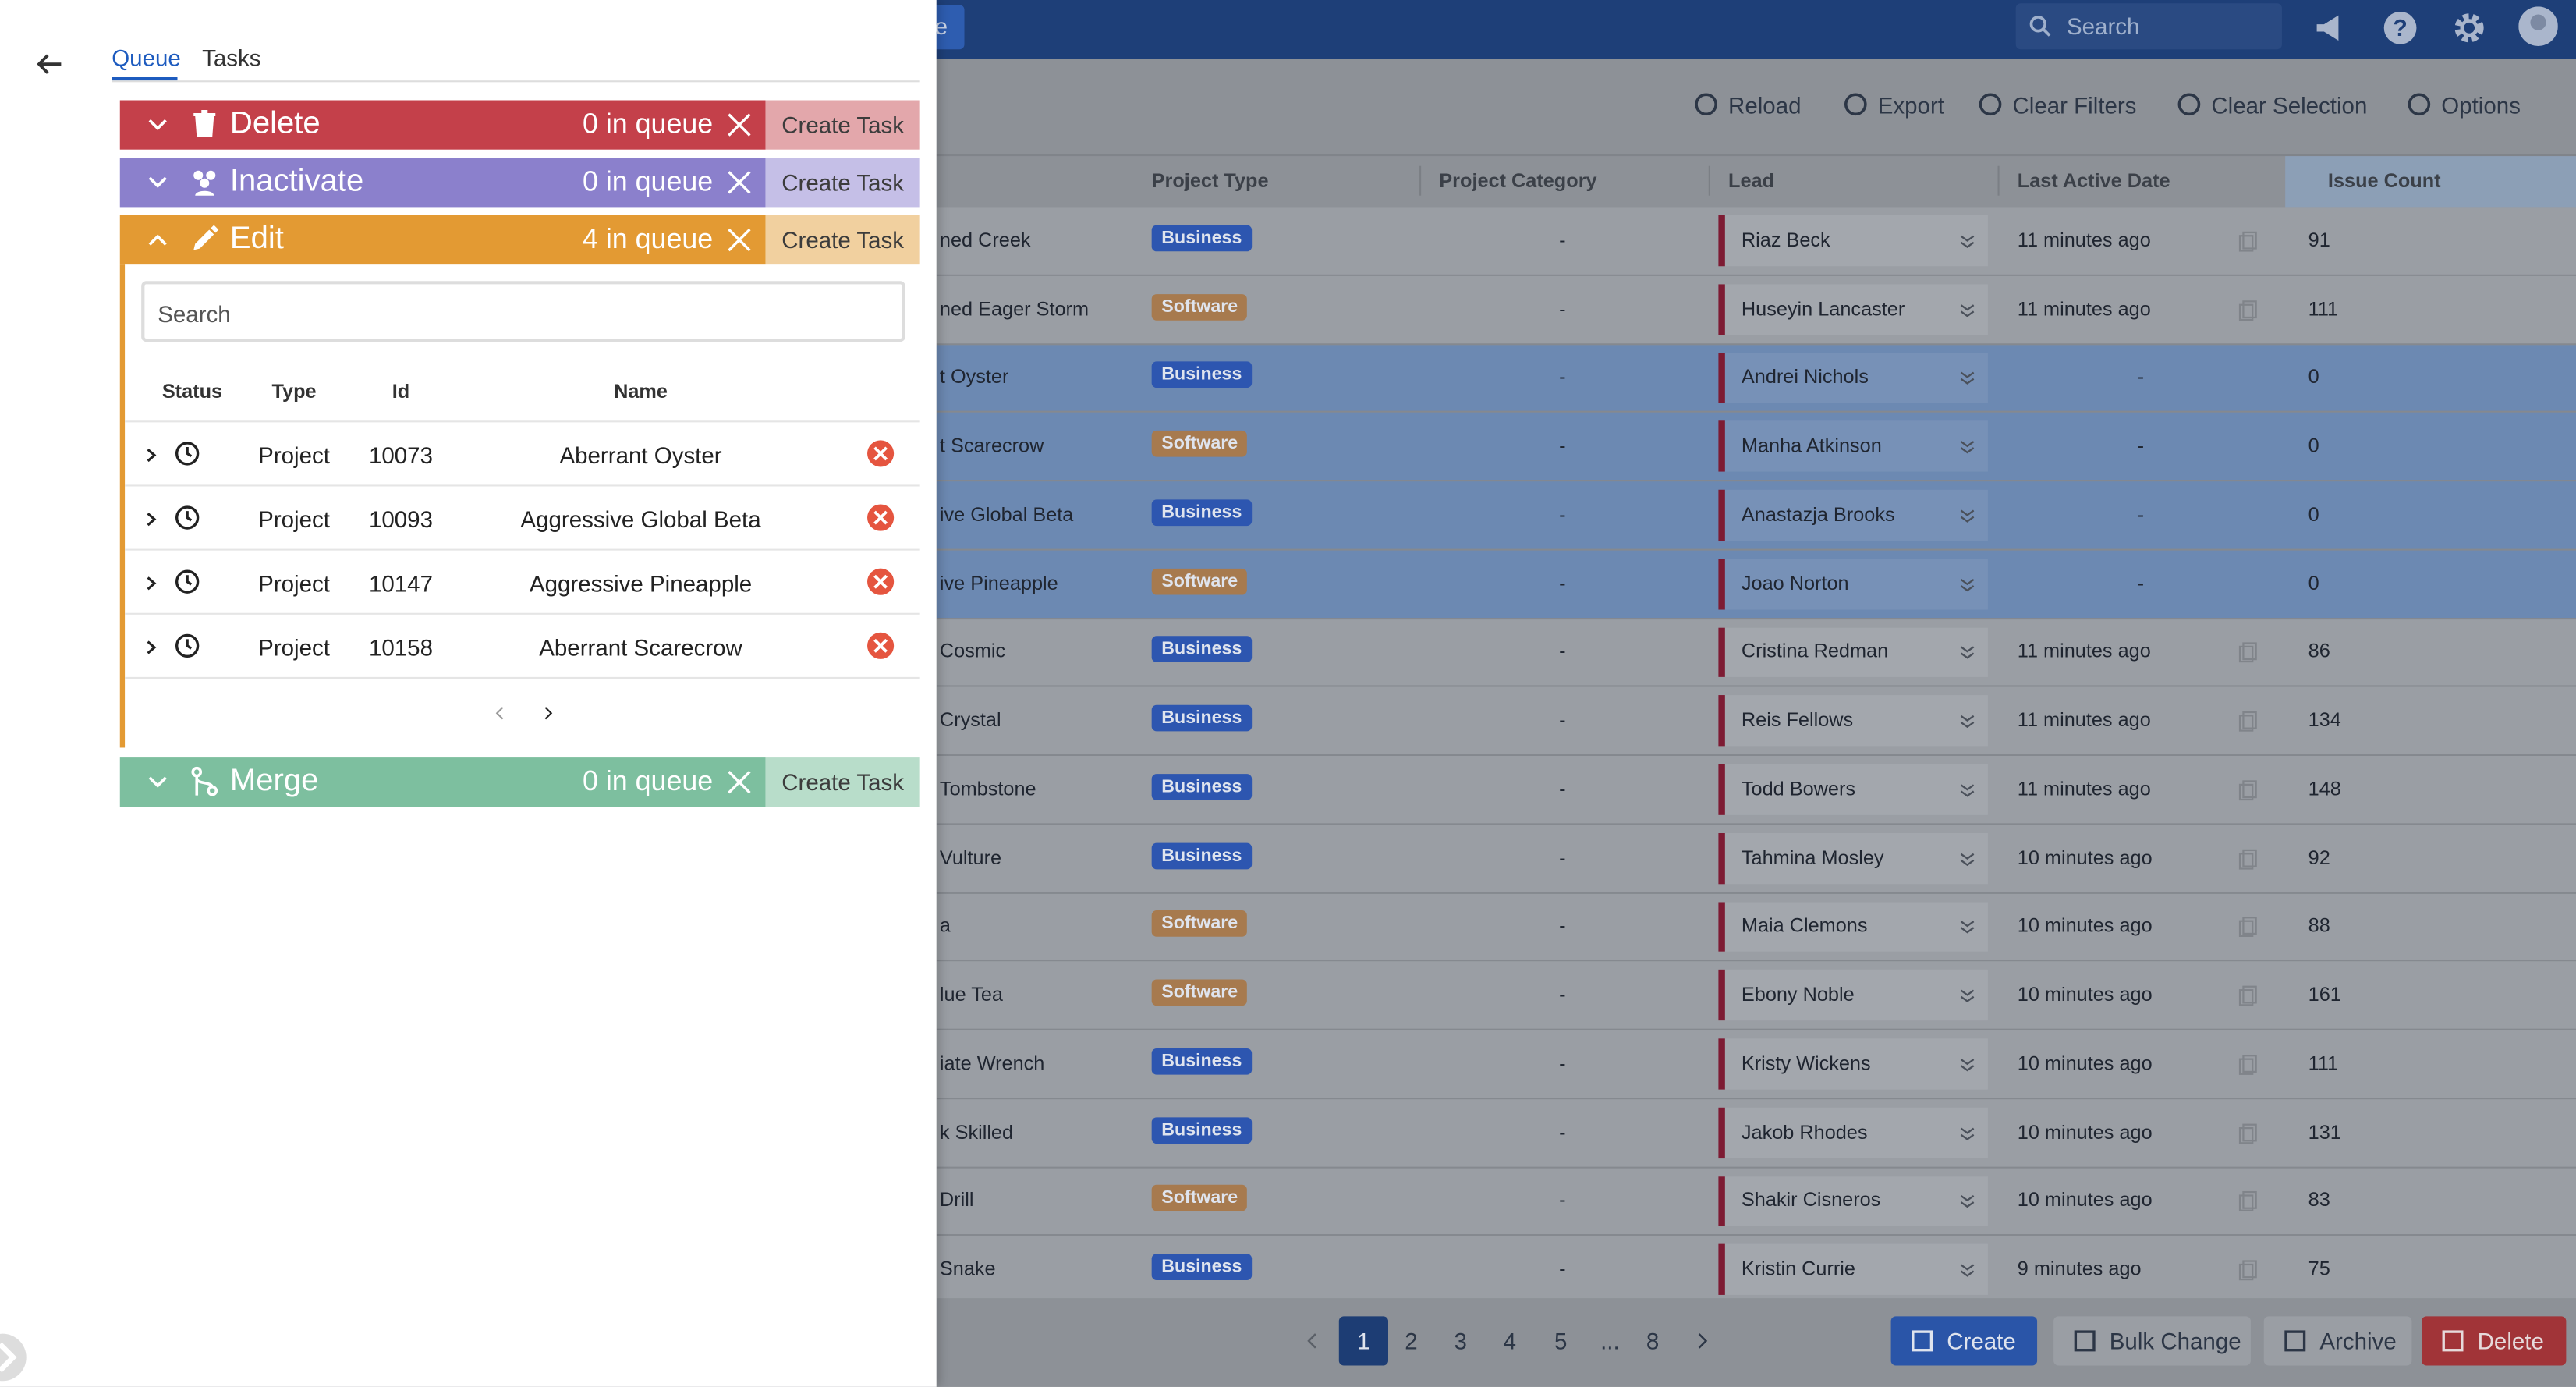 The width and height of the screenshot is (2576, 1387). Describe the element at coordinates (1510, 1341) in the screenshot. I see `page-button: 4` at that location.